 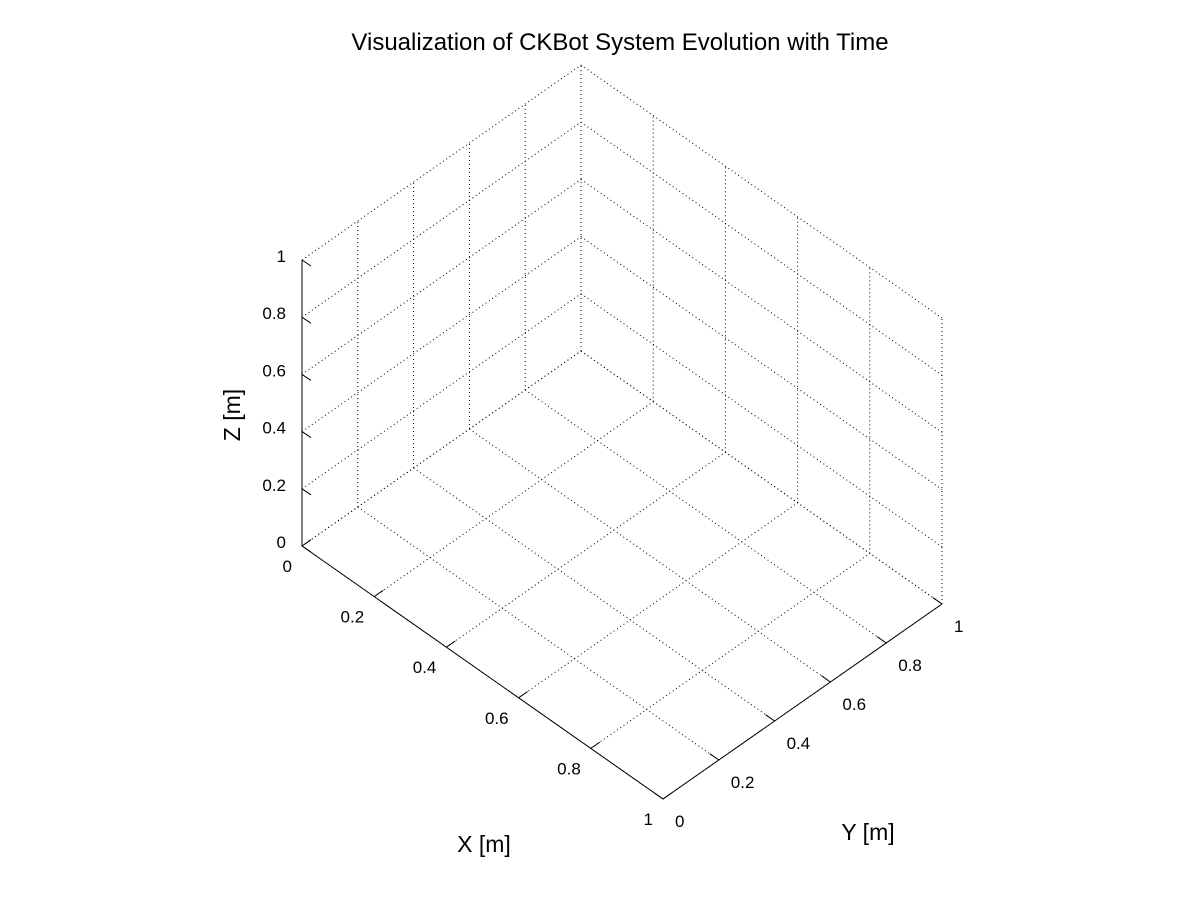 What do you see at coordinates (910, 665) in the screenshot?
I see `y-tick-label: 0.8` at bounding box center [910, 665].